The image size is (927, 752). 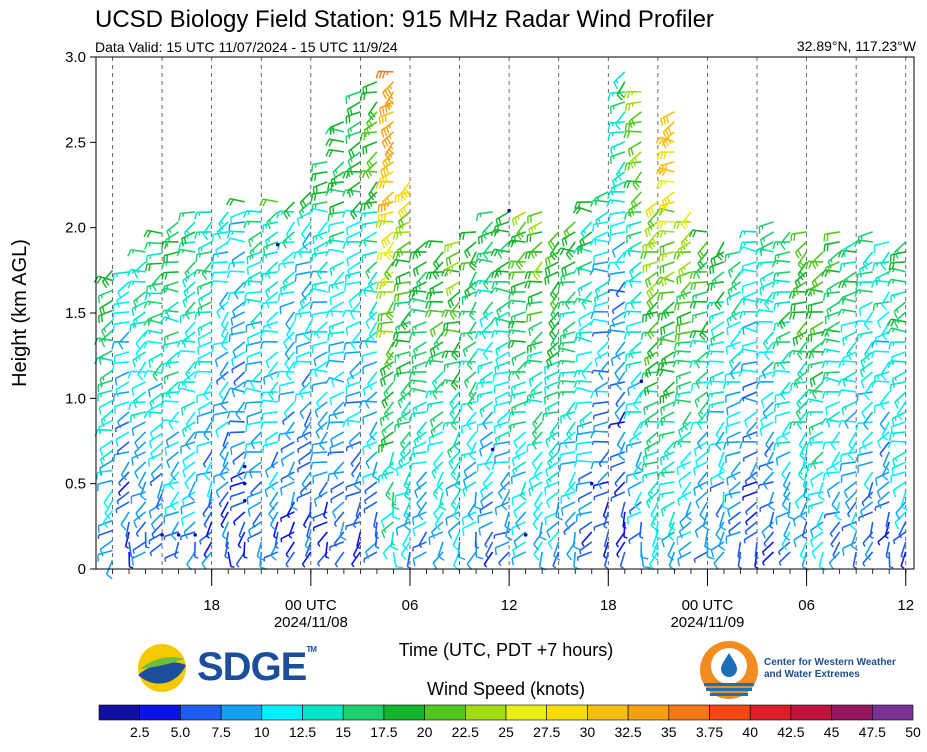 What do you see at coordinates (221, 732) in the screenshot?
I see `colorbar-label: 7.5` at bounding box center [221, 732].